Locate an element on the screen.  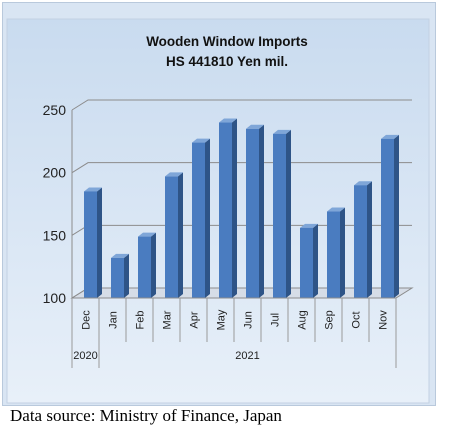
y-tick-label: 250 is located at coordinates (55, 110).